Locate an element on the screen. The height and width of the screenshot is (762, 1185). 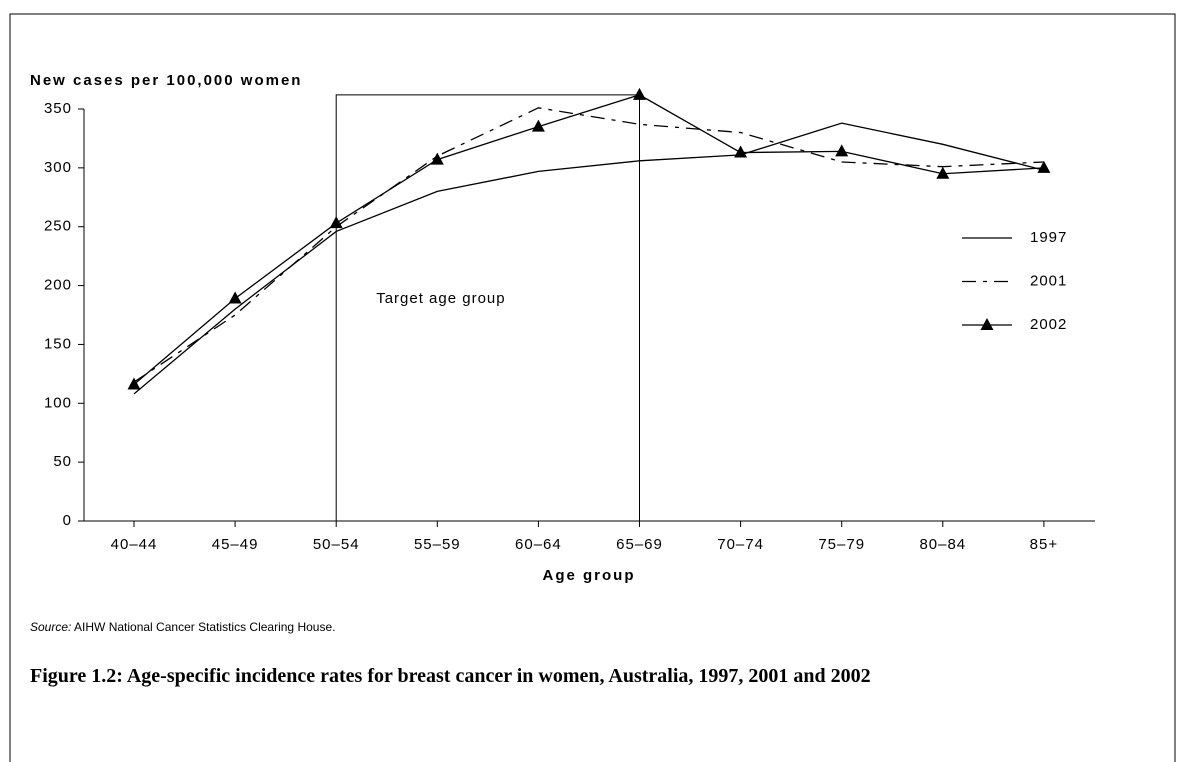
legend-label: 2001 is located at coordinates (1048, 280).